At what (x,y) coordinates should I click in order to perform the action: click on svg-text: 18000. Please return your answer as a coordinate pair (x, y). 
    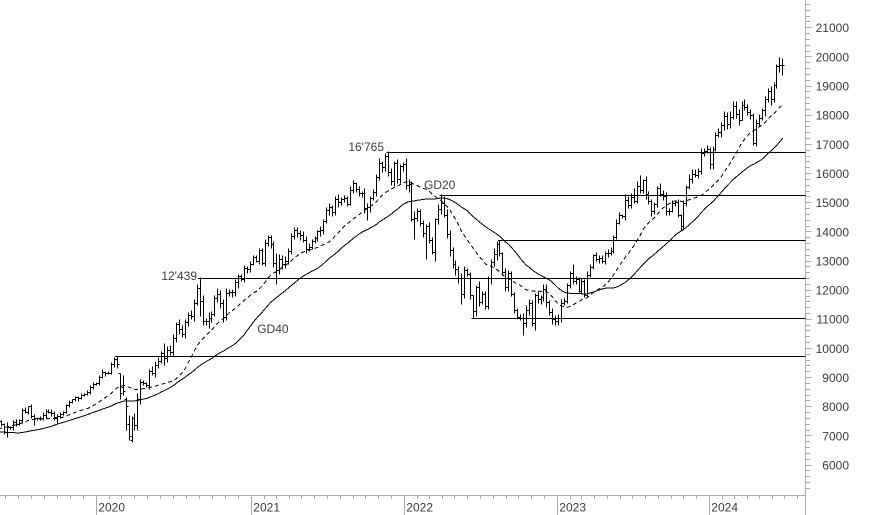
    Looking at the image, I should click on (833, 116).